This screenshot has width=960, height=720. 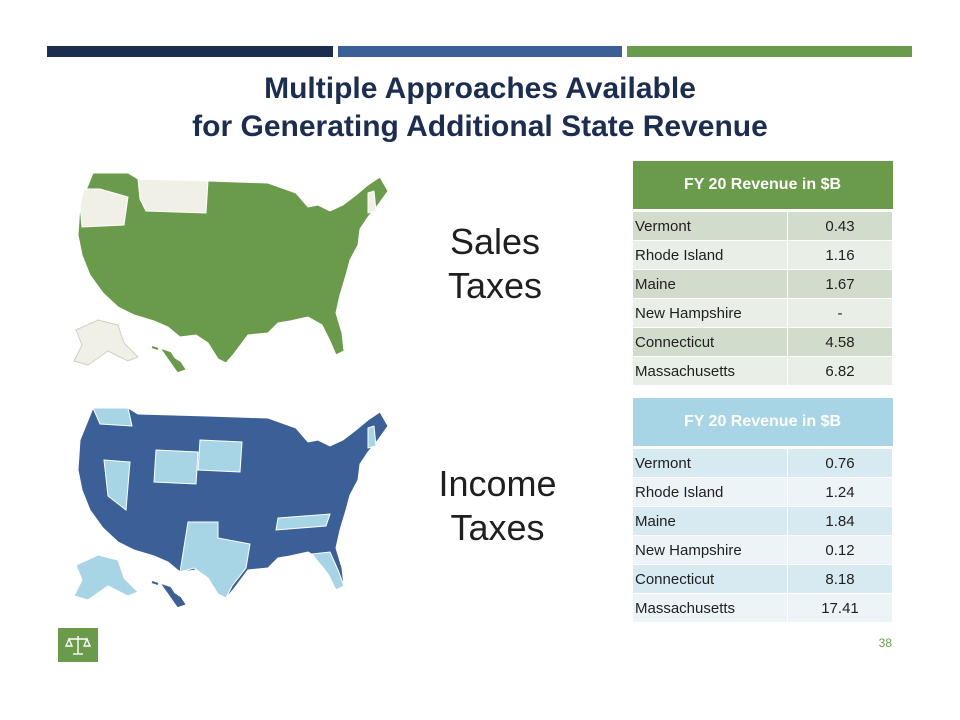 I want to click on value-cell: 0.43, so click(x=840, y=225).